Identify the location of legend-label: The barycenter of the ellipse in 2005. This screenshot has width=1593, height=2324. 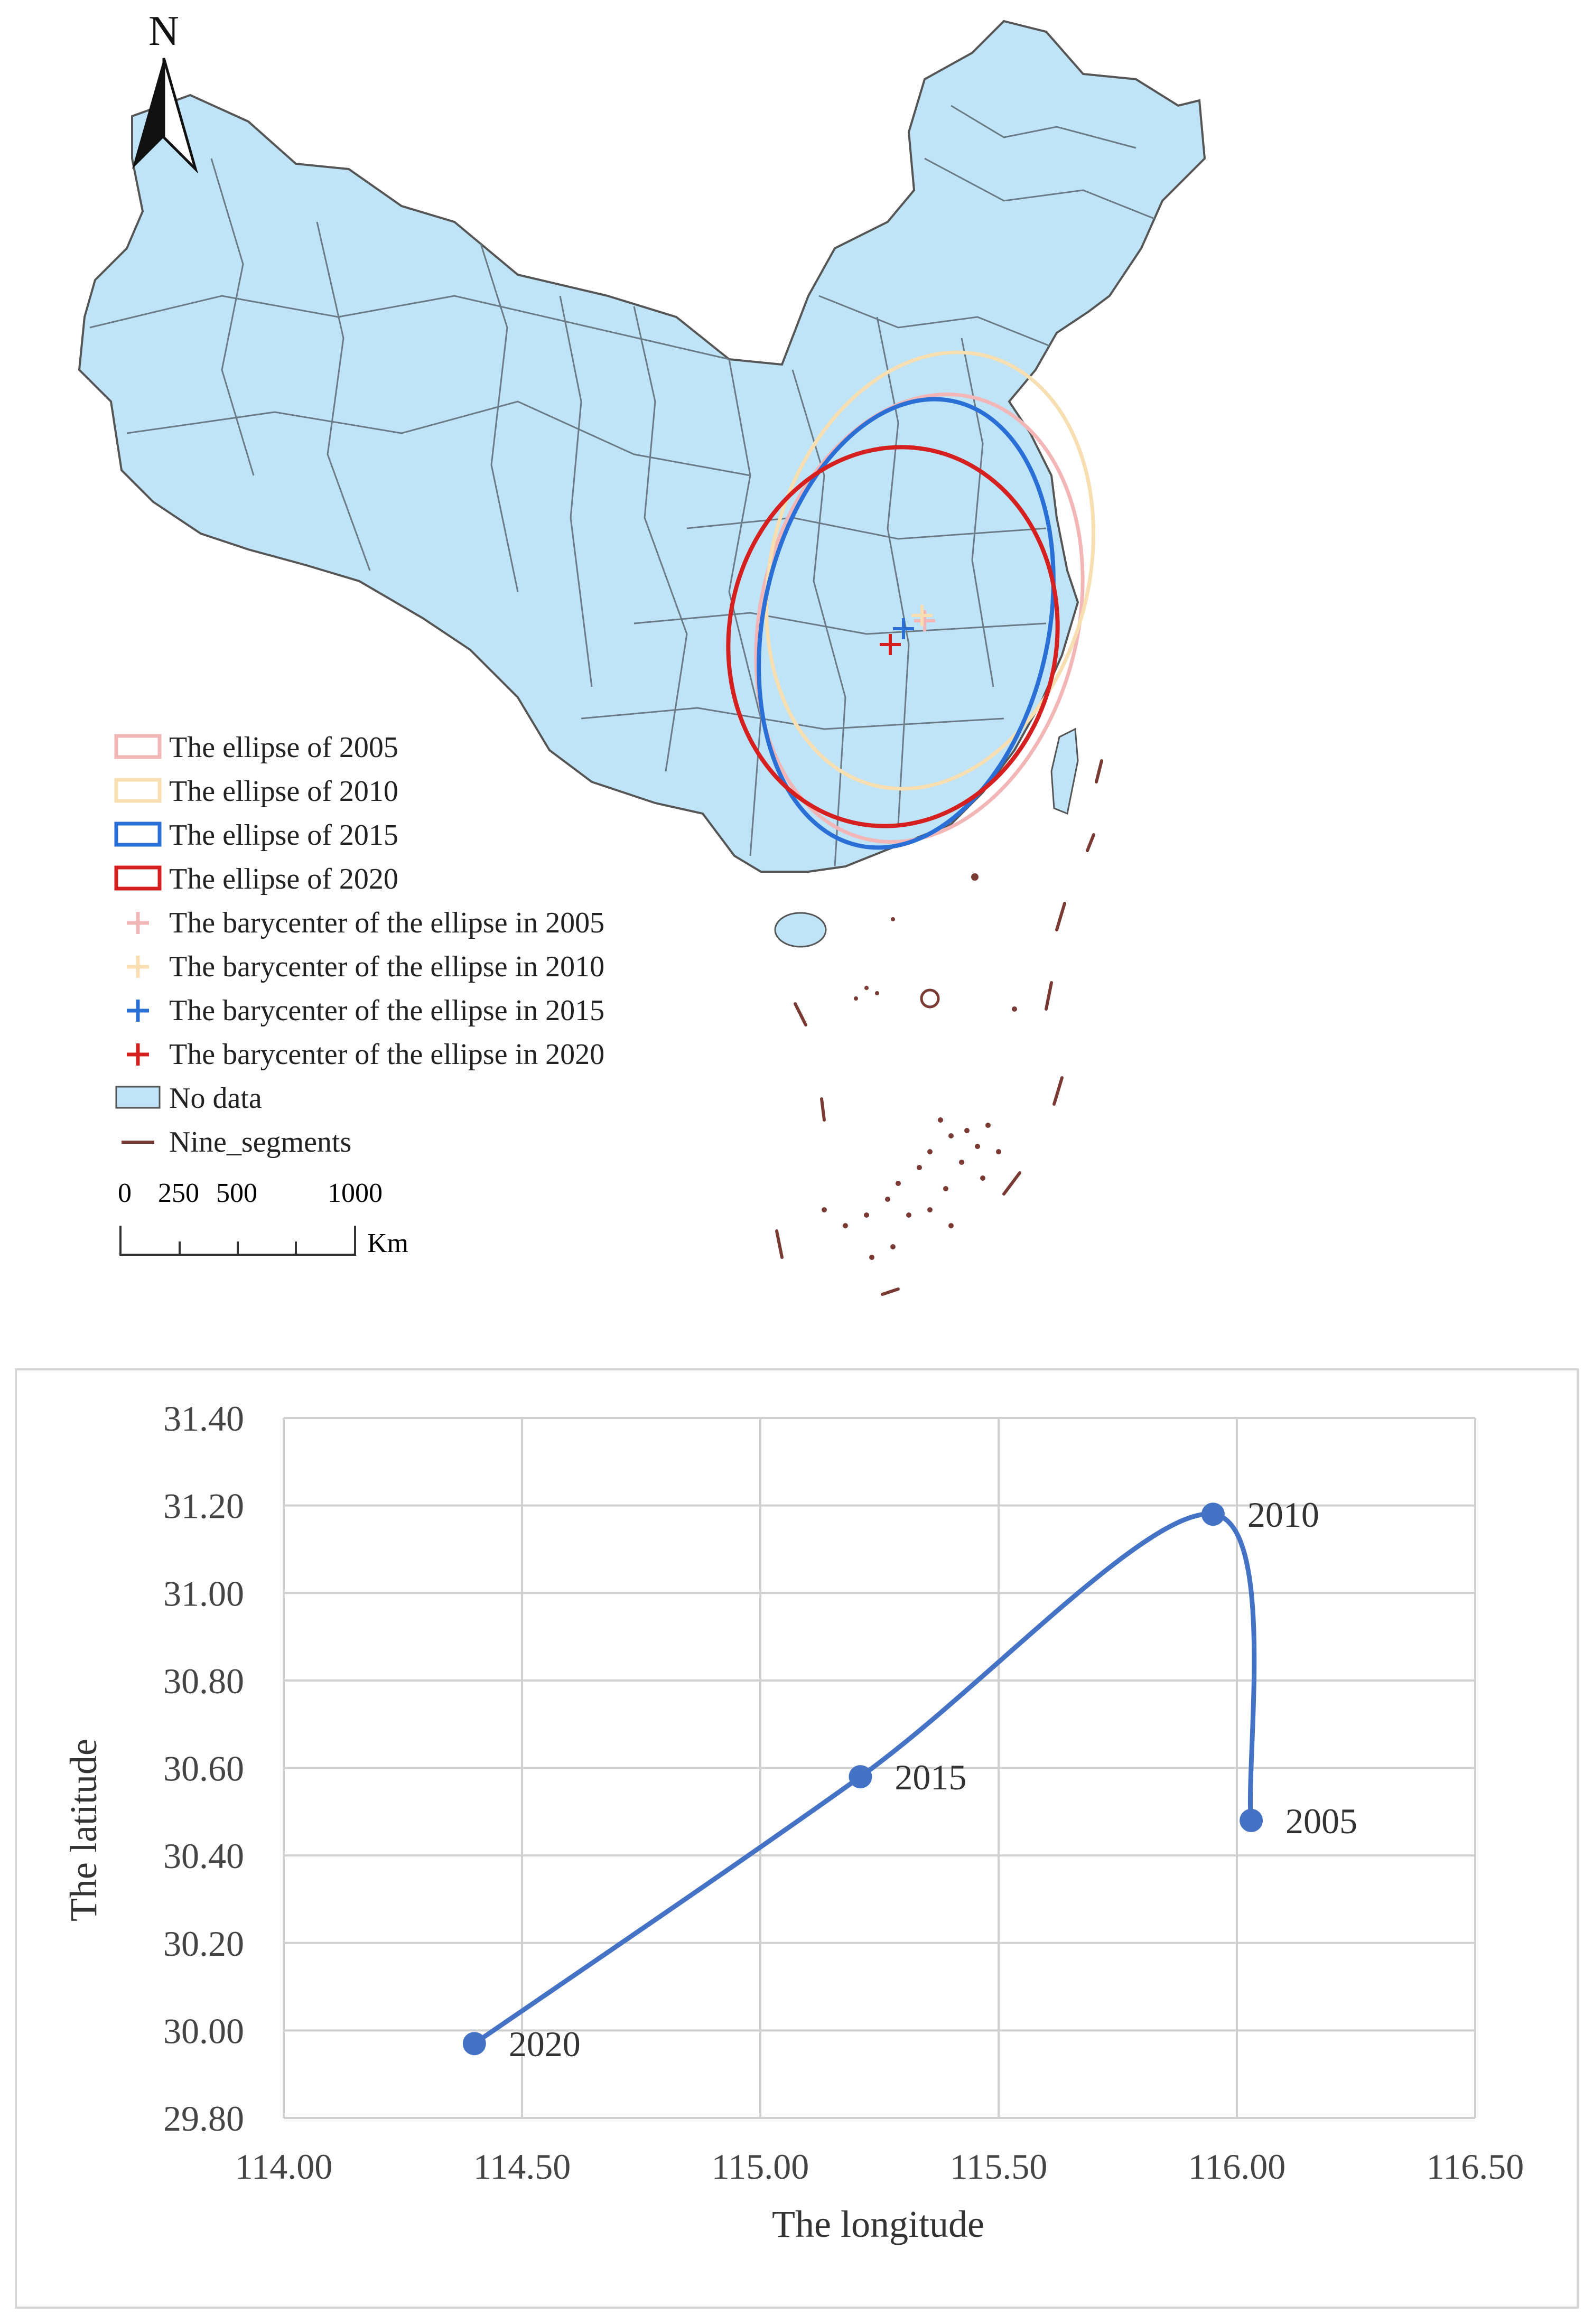
(386, 923).